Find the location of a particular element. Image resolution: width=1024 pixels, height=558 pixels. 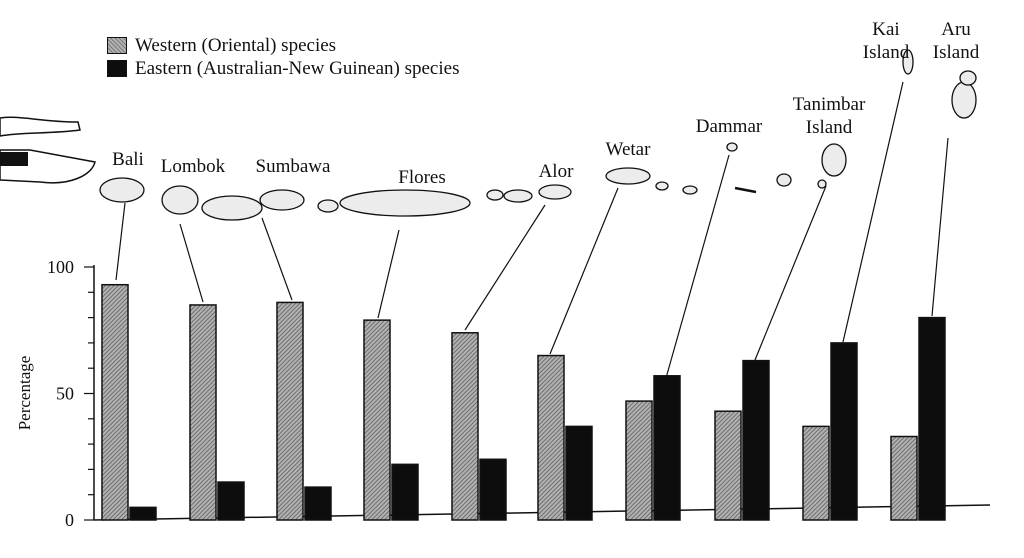

legend-swatch-eastern is located at coordinates (117, 68).